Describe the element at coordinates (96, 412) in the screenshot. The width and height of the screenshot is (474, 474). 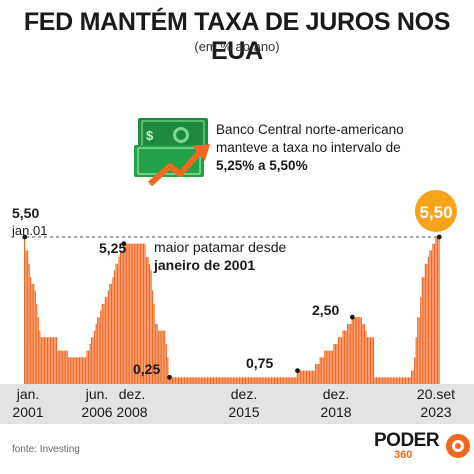
I see `x-tick-label: 2006` at that location.